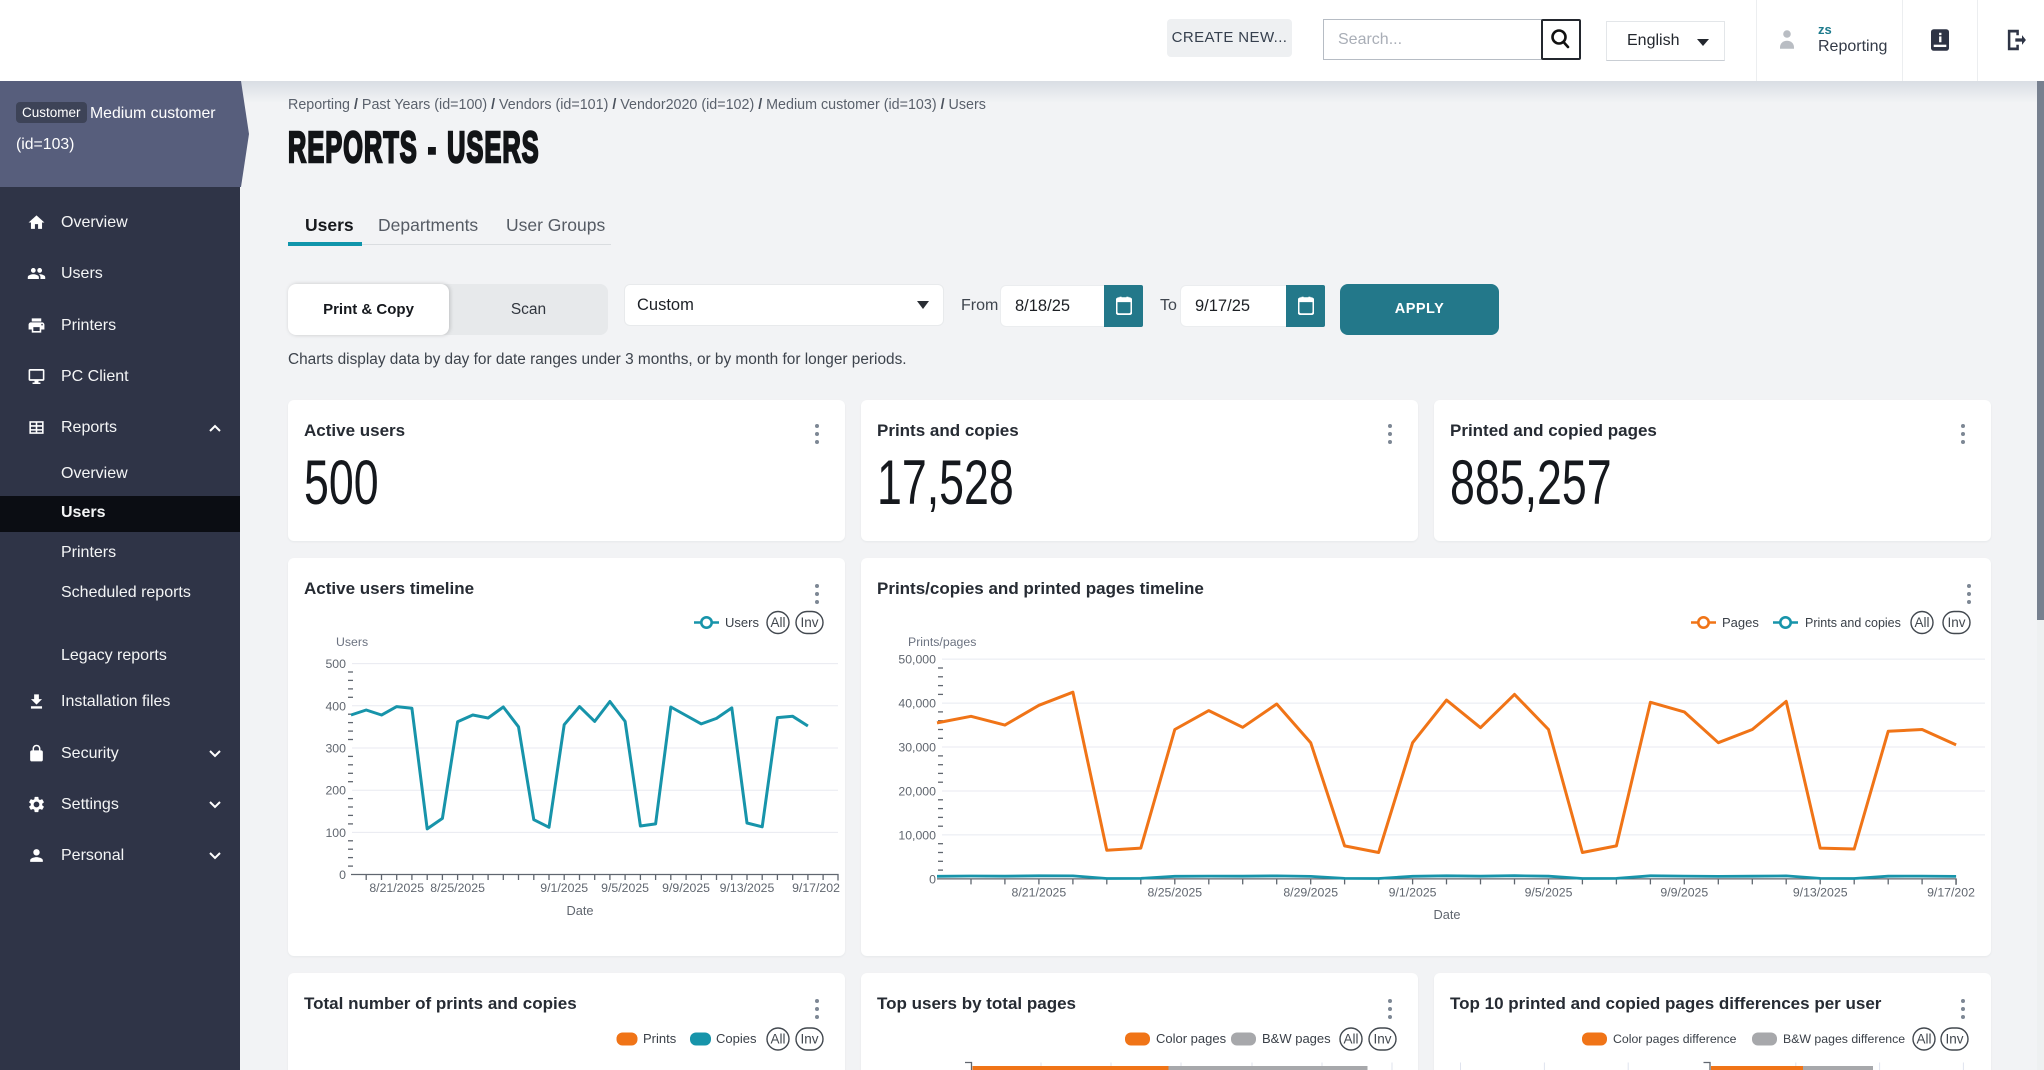 Image resolution: width=2044 pixels, height=1070 pixels. What do you see at coordinates (1675, 1039) in the screenshot?
I see `svg-text: Color pages difference` at bounding box center [1675, 1039].